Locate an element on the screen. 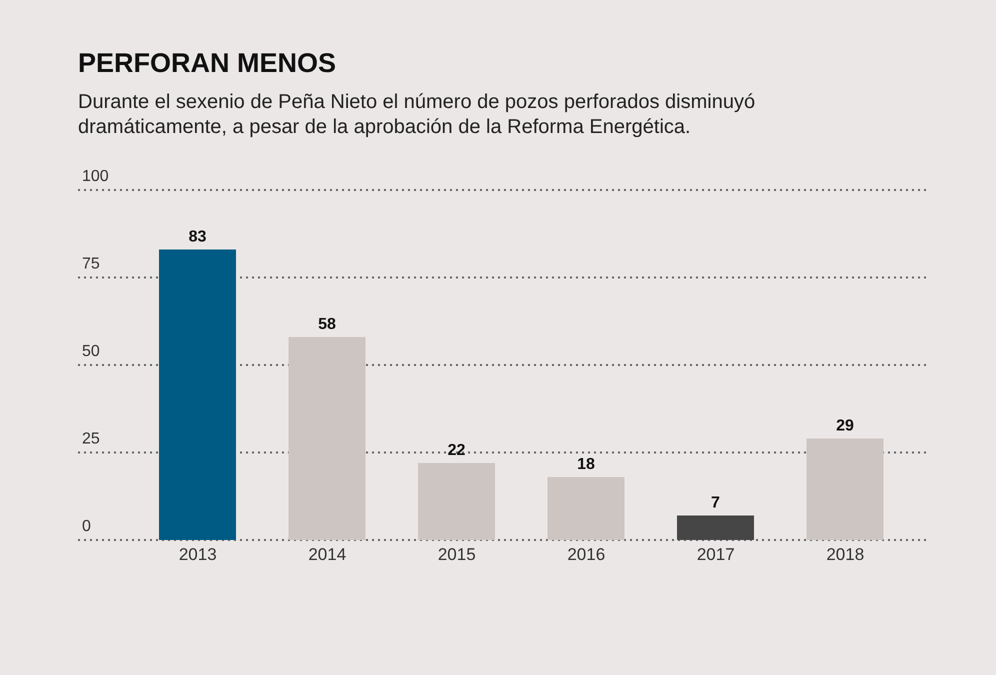  data-label: 58 is located at coordinates (327, 324).